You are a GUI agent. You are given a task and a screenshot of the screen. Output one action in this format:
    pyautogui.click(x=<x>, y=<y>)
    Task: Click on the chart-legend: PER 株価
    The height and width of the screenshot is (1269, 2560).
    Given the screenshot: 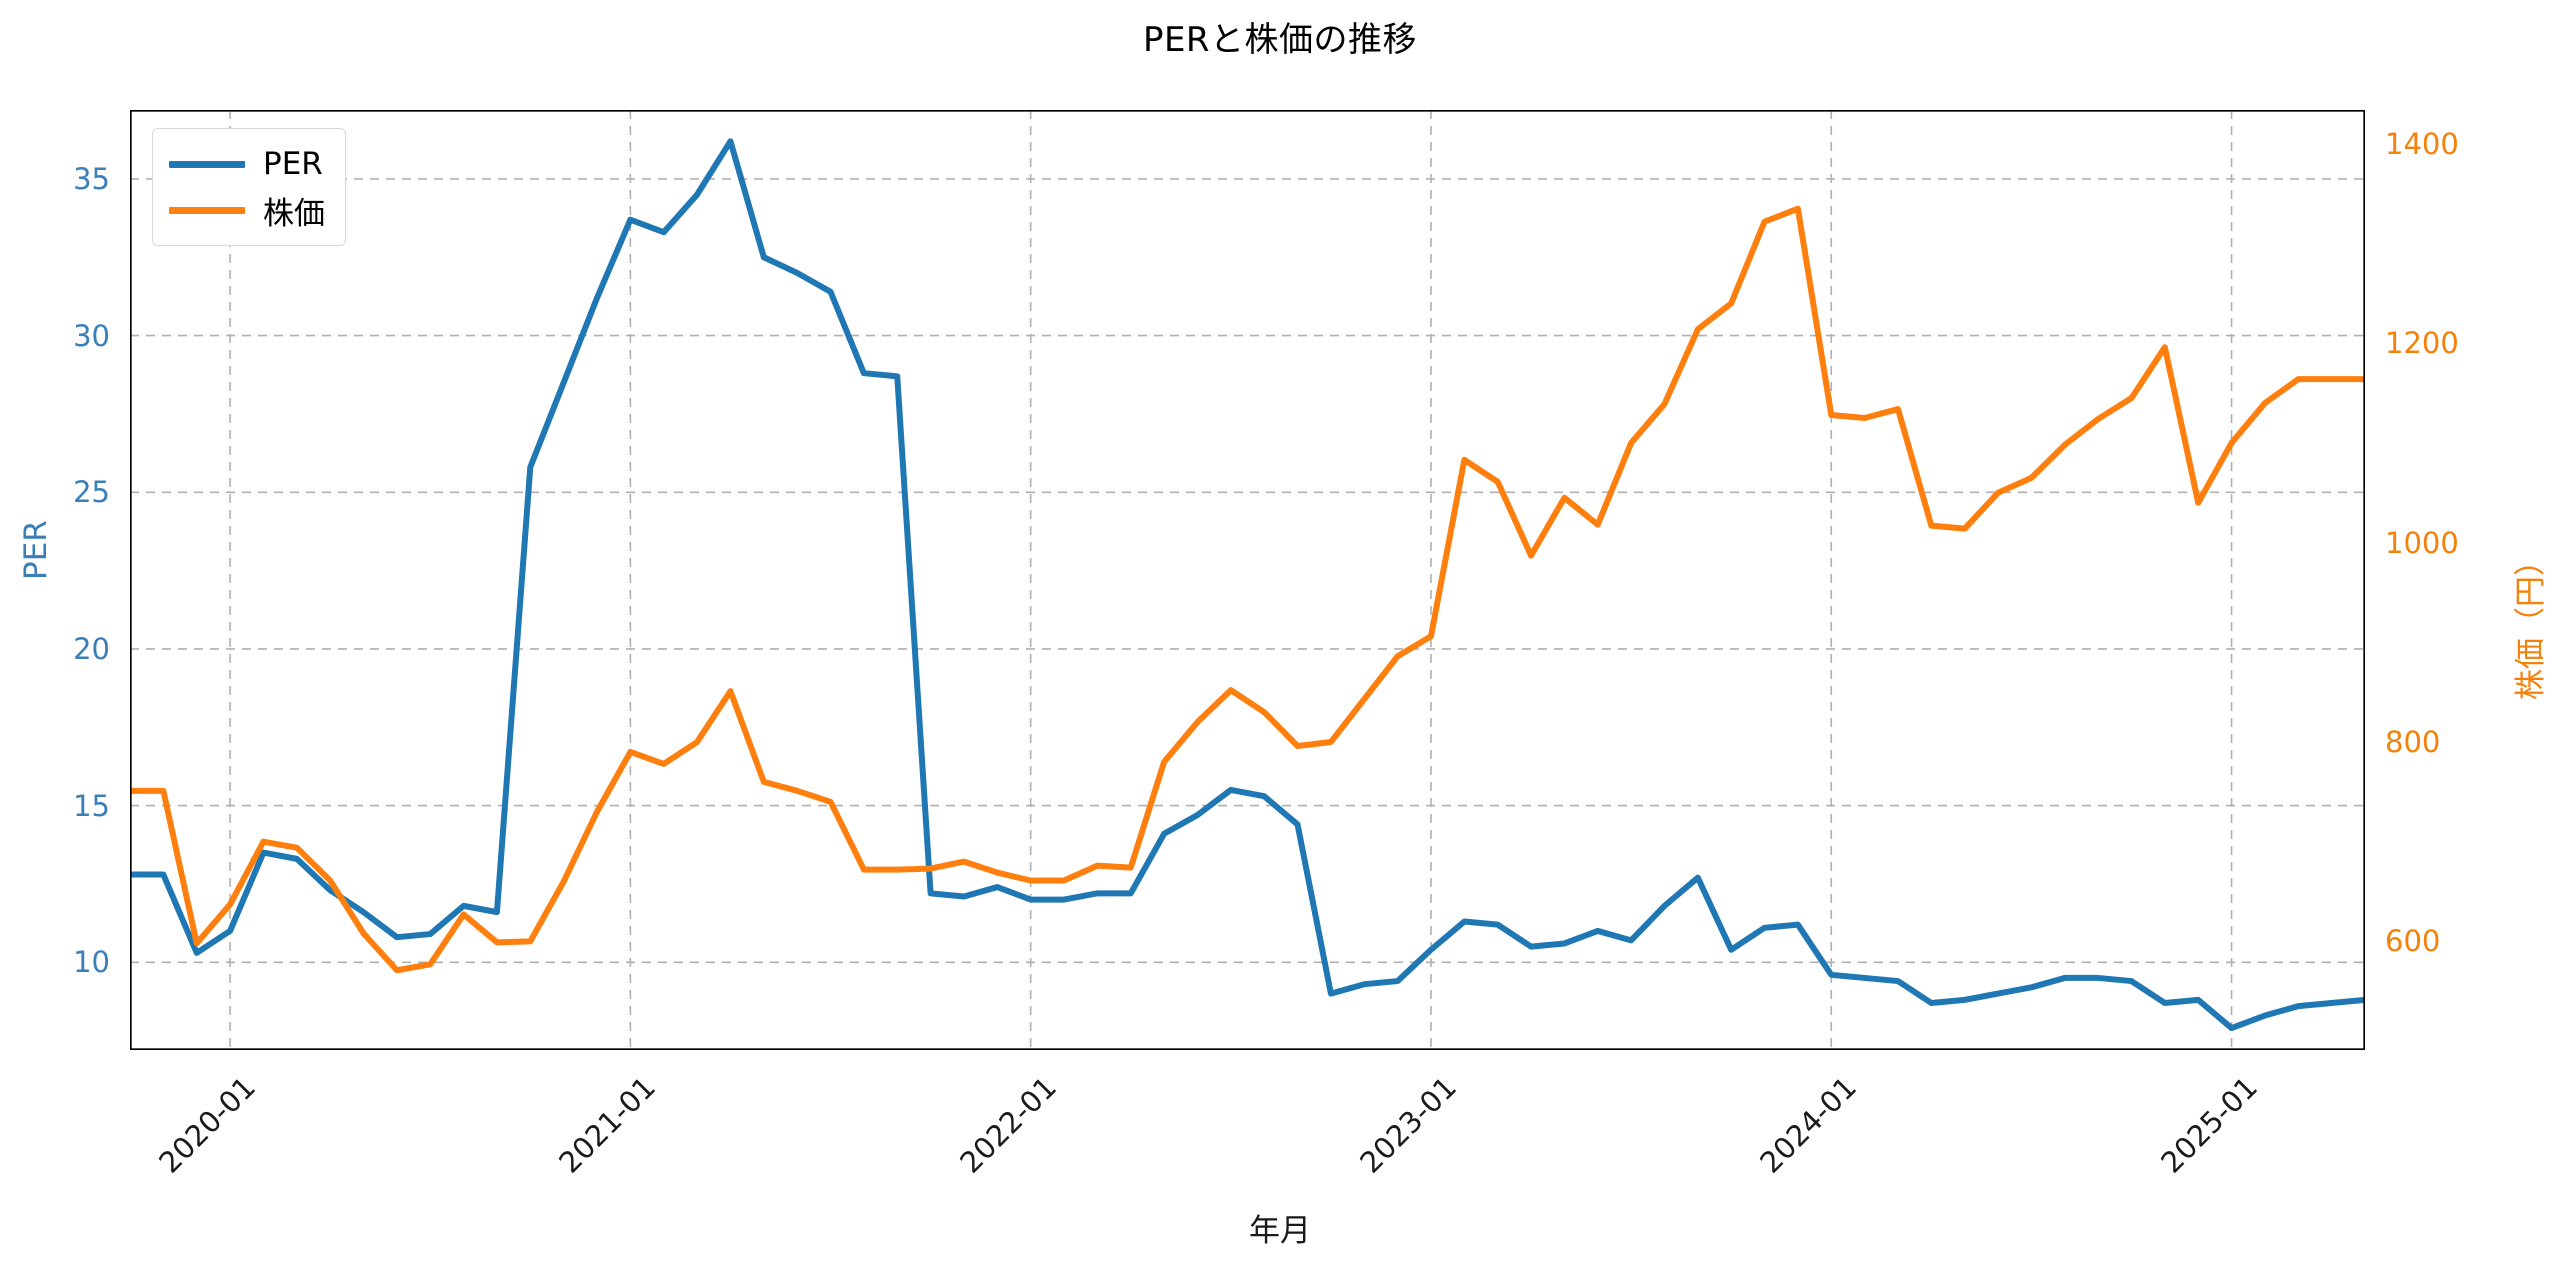 What is the action you would take?
    pyautogui.click(x=249, y=187)
    